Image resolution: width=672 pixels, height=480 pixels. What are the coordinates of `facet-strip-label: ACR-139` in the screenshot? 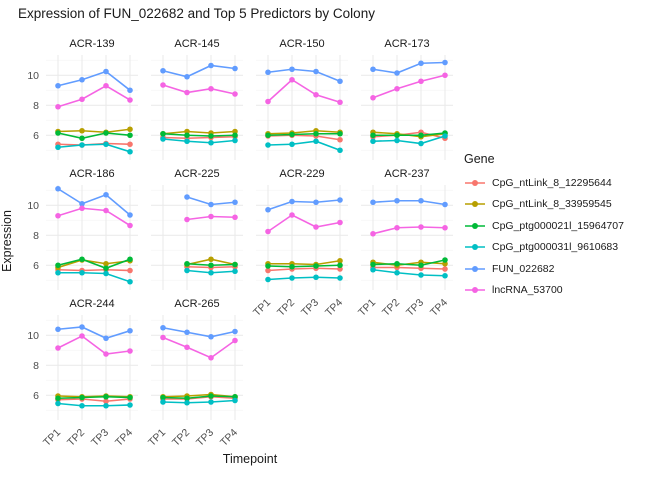 It's located at (91, 44).